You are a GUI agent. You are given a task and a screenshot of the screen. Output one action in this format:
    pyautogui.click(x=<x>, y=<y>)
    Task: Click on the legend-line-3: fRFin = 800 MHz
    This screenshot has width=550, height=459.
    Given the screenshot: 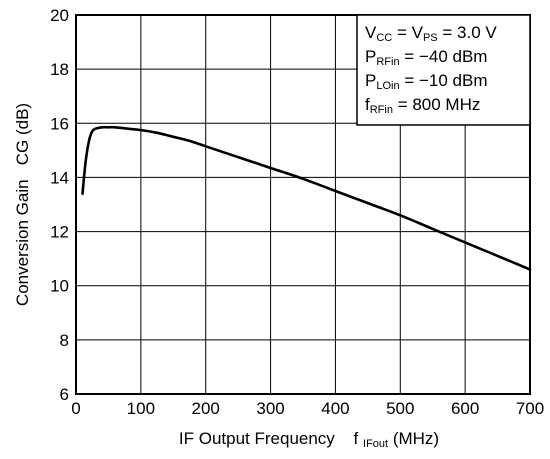 What is the action you would take?
    pyautogui.click(x=422, y=105)
    